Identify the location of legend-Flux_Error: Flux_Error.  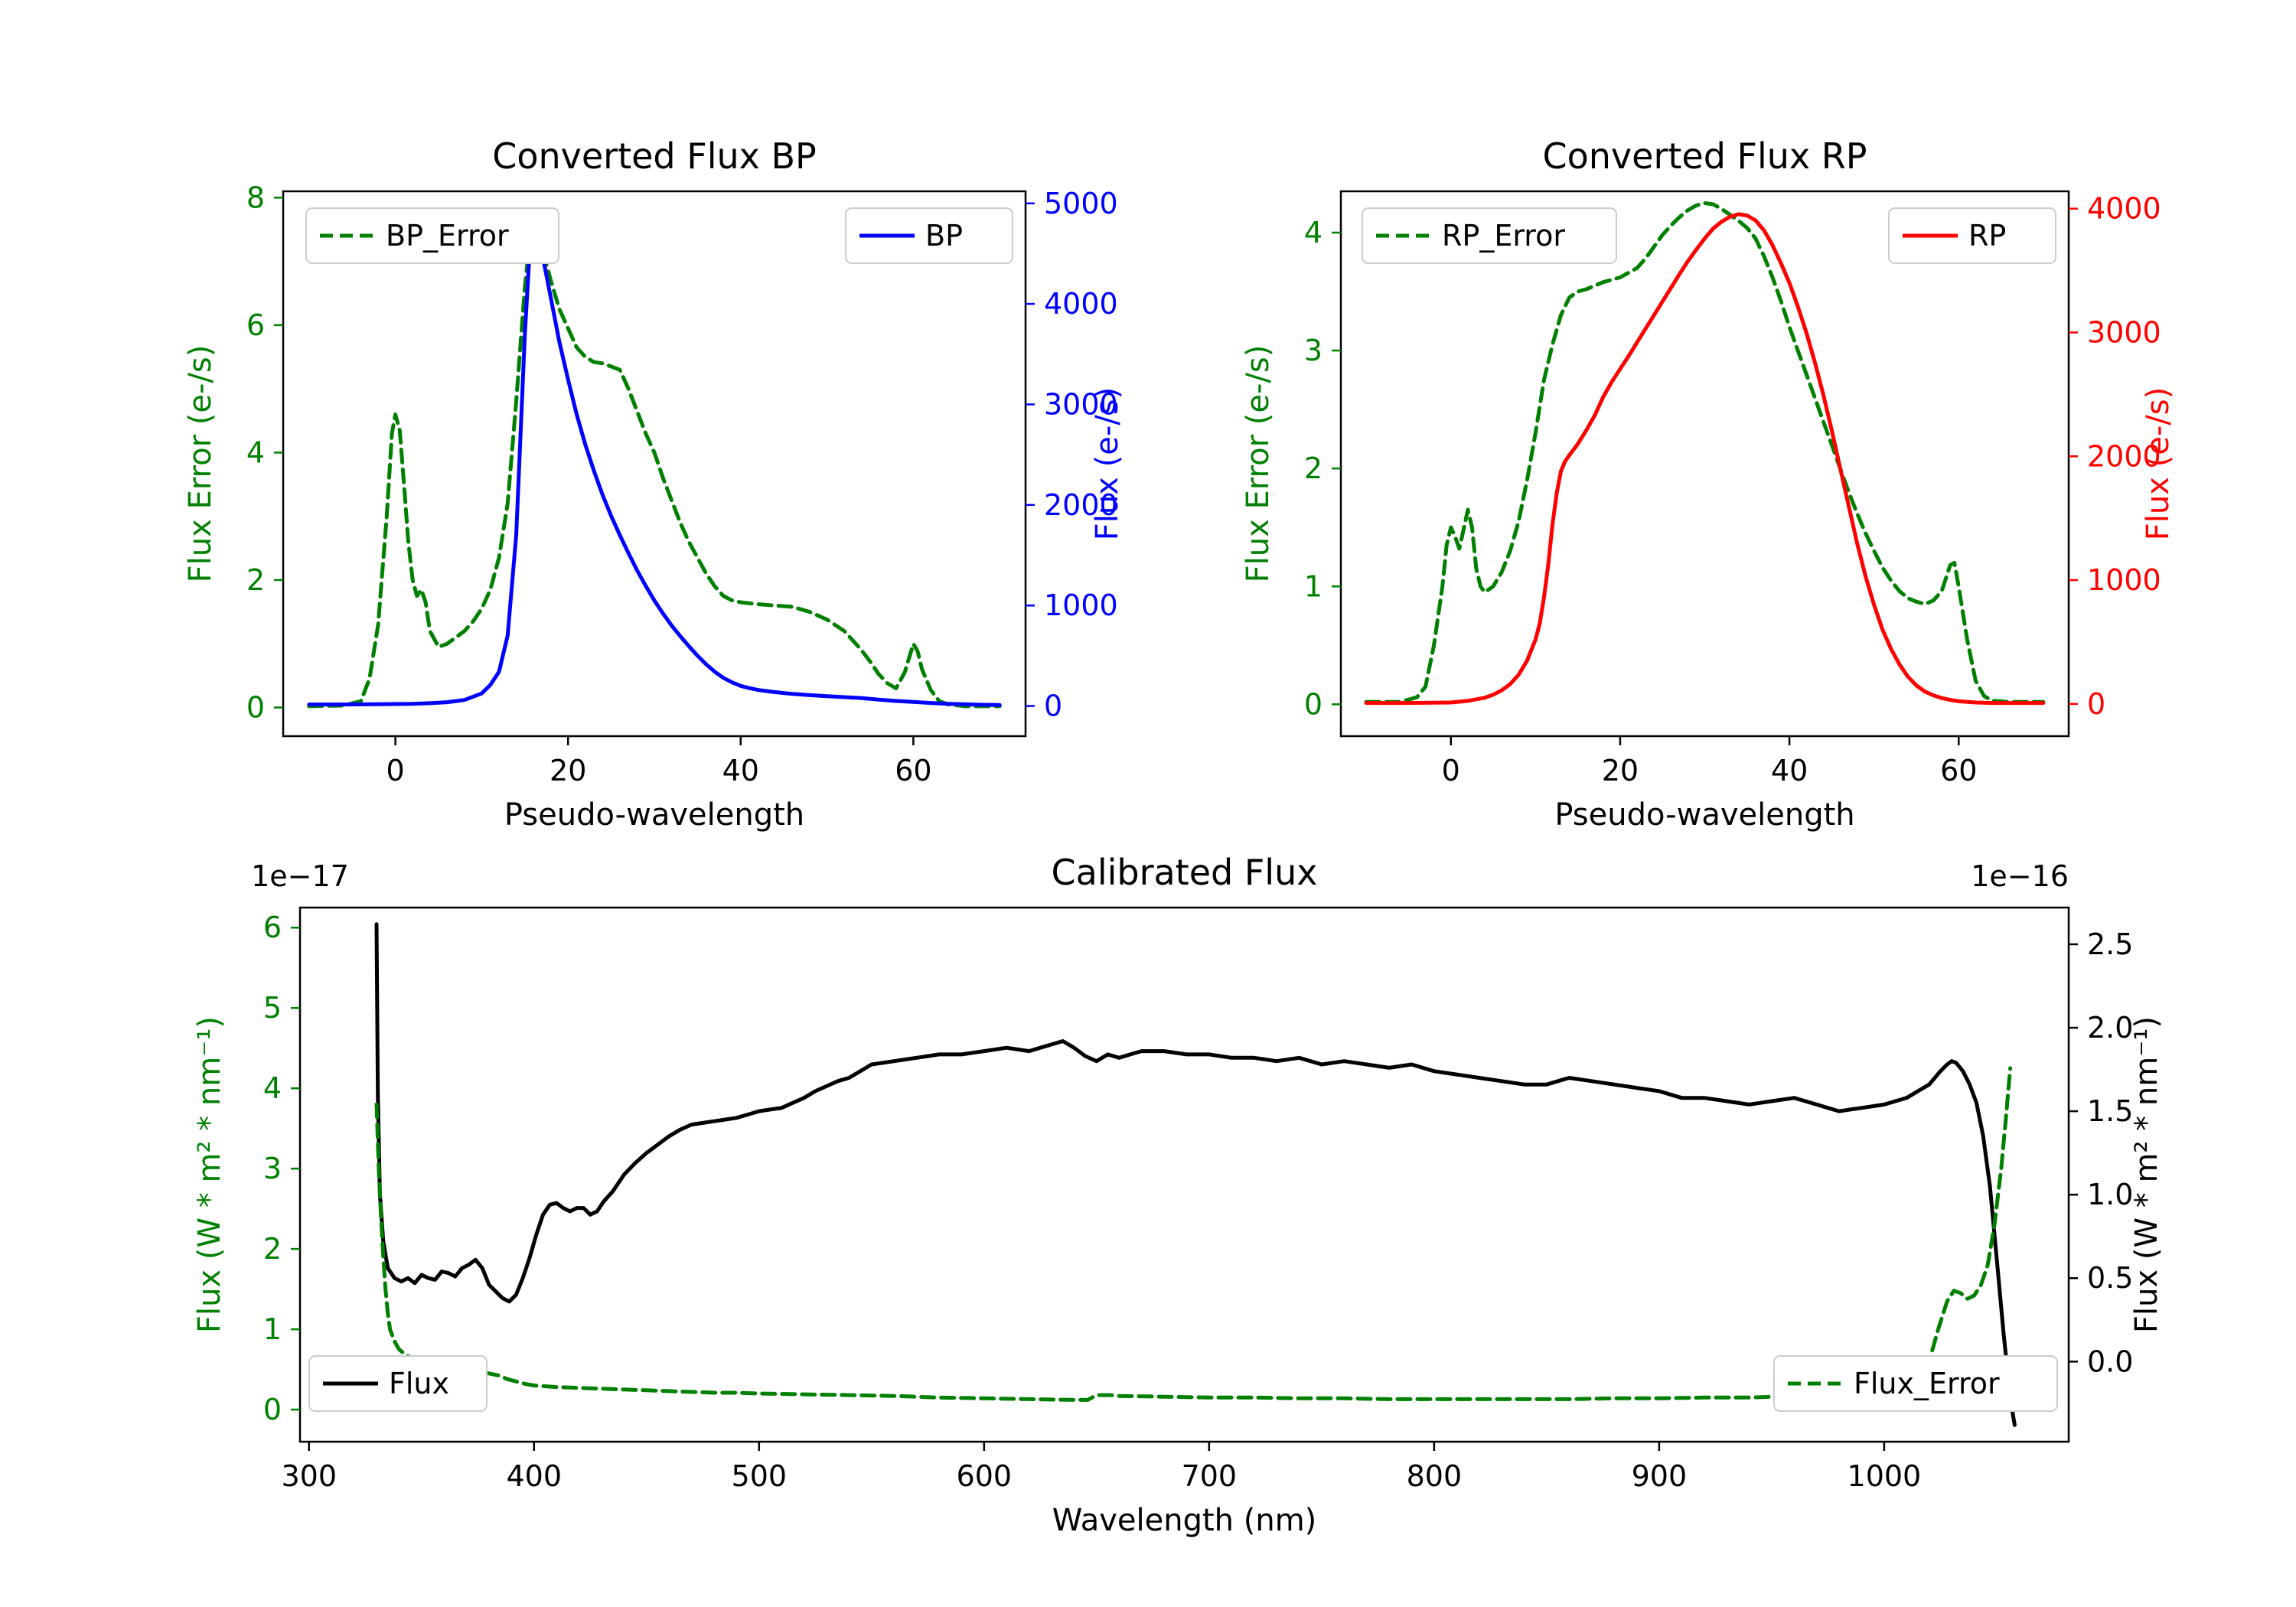
(1915, 1383).